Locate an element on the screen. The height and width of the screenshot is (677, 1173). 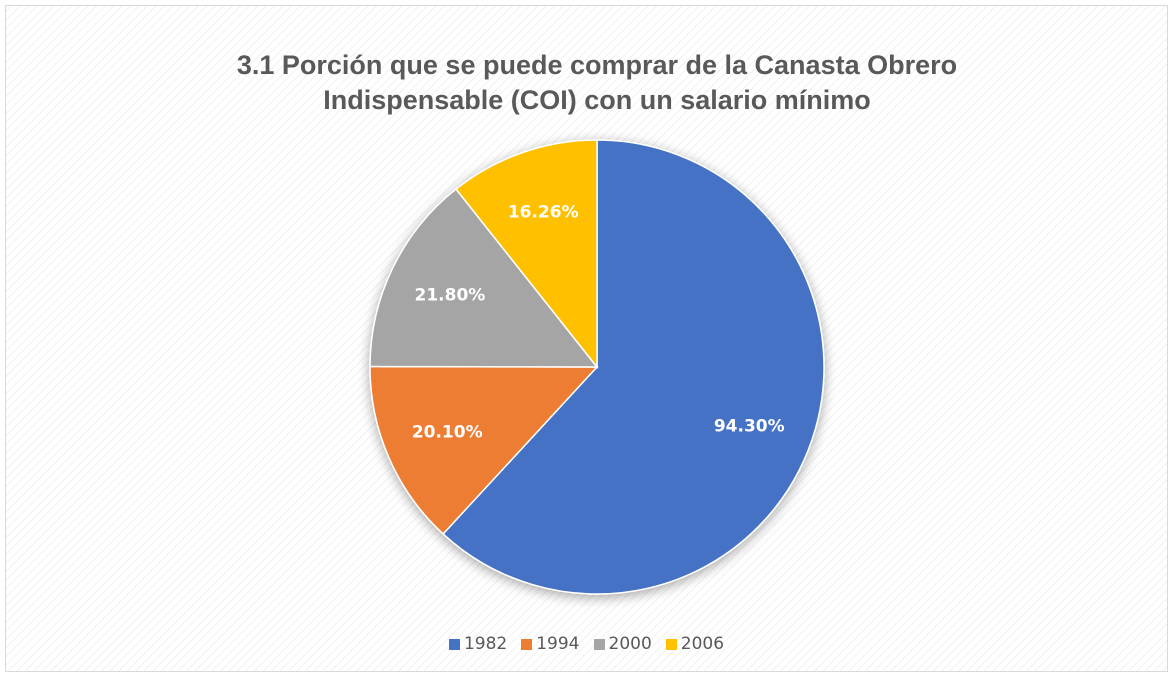
legend-item: 2006 is located at coordinates (695, 644).